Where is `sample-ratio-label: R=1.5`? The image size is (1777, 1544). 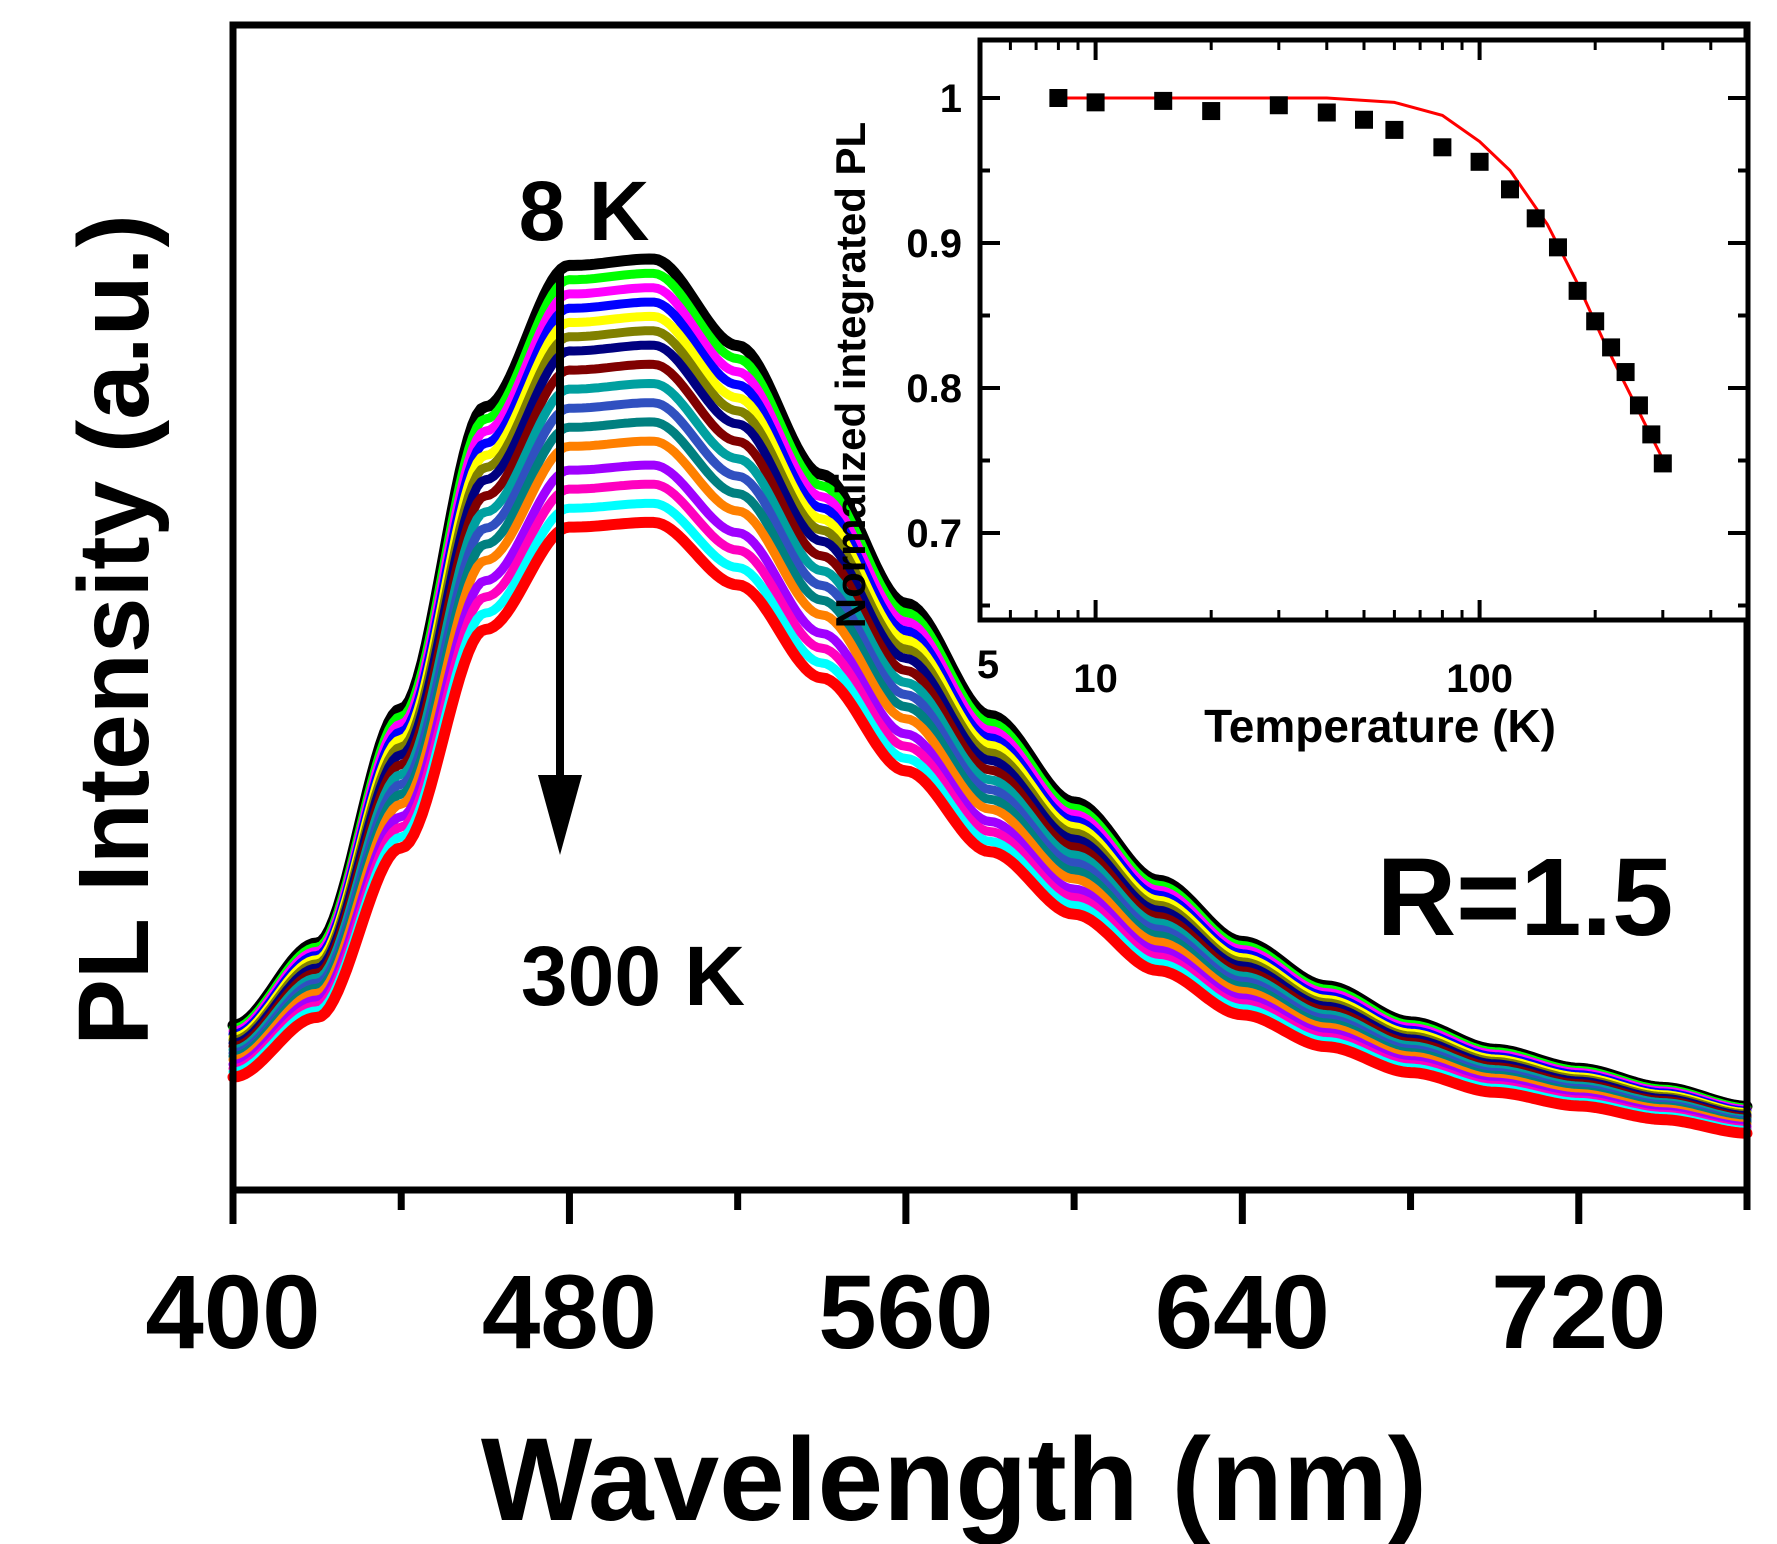
sample-ratio-label: R=1.5 is located at coordinates (1525, 897).